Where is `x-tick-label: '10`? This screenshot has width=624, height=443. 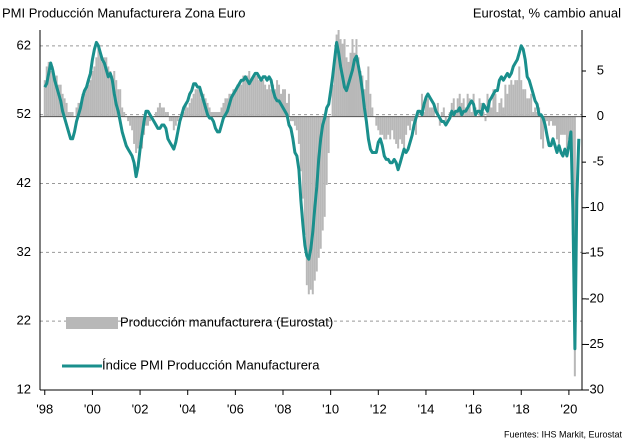 x-tick-label: '10 is located at coordinates (330, 408).